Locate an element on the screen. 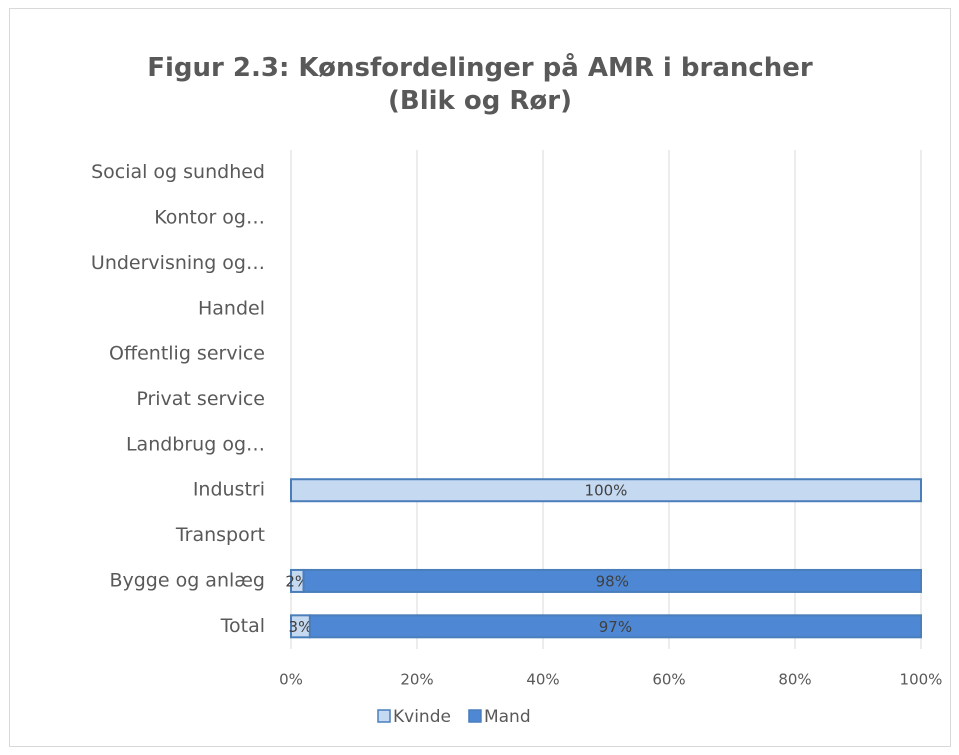  y-tick-label: Social og sundhed is located at coordinates (178, 172).